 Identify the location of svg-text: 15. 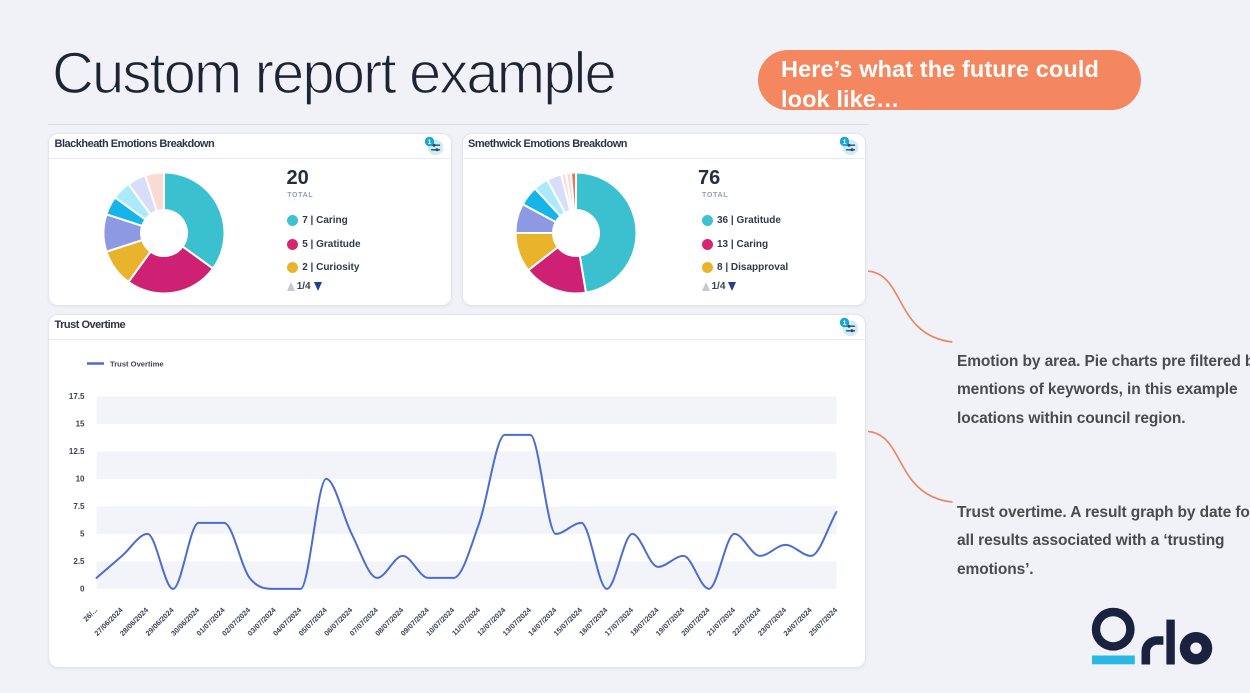
(80, 423).